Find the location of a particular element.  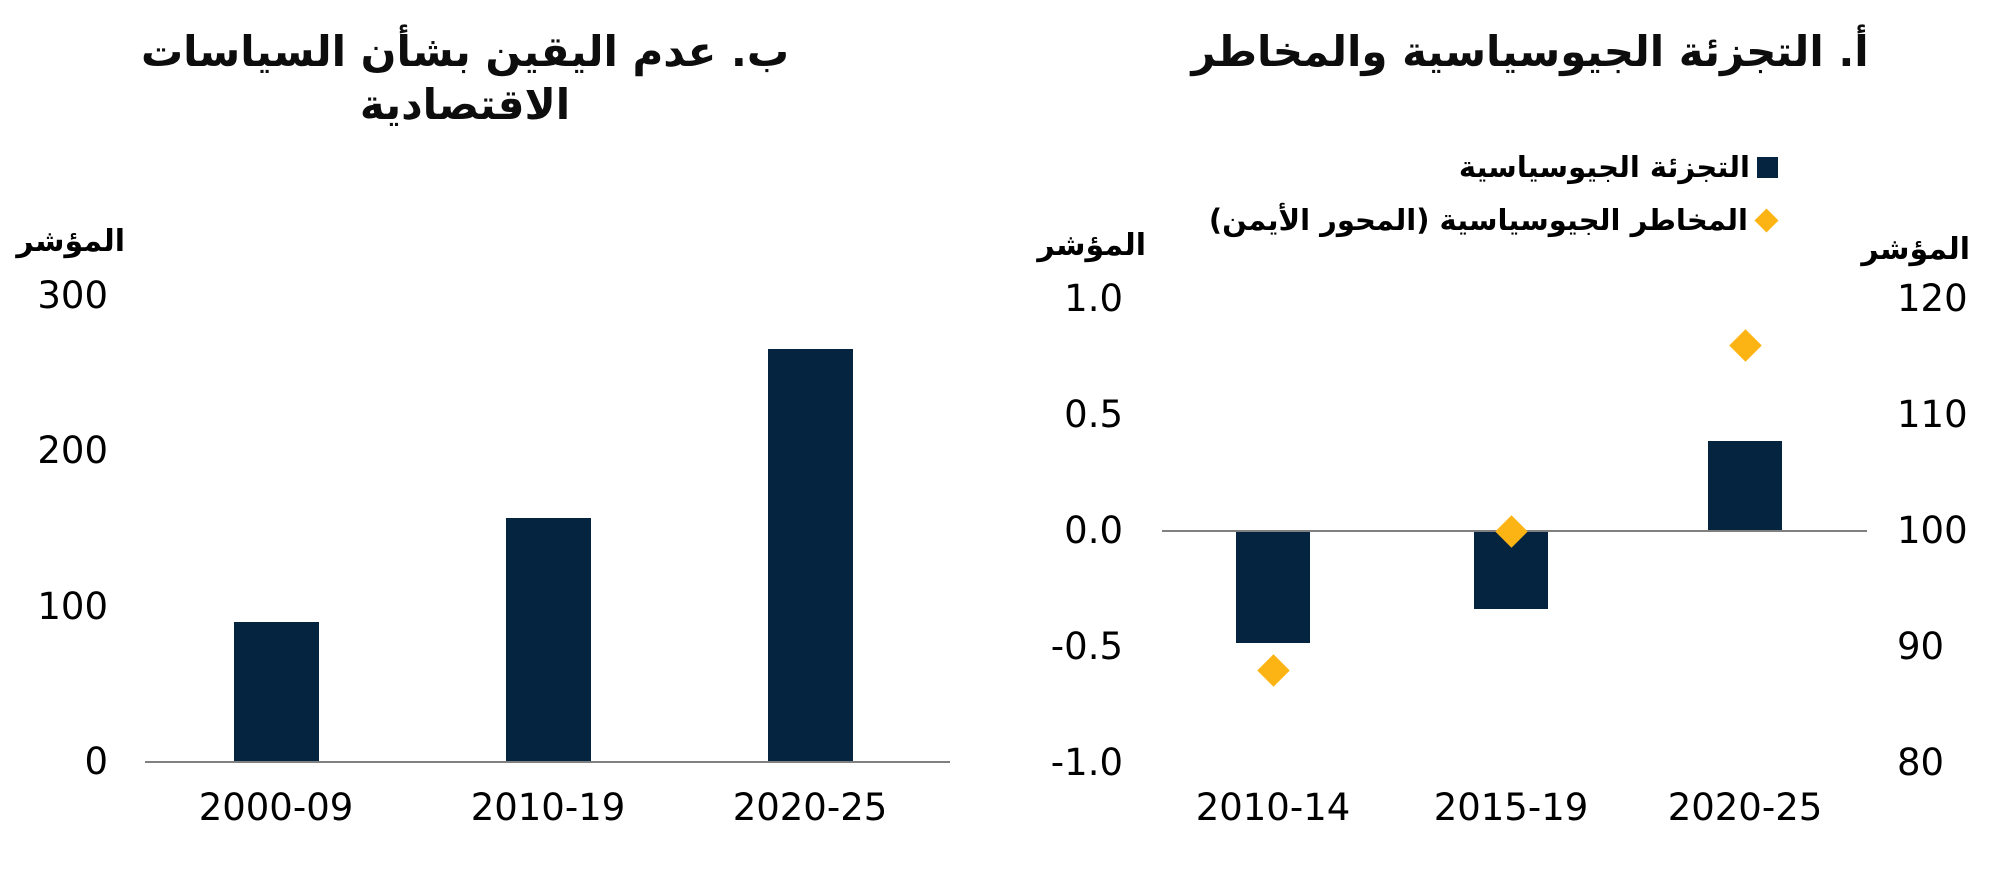

panel-a-left-axis-unit-label: المؤشر is located at coordinates (1091, 245).